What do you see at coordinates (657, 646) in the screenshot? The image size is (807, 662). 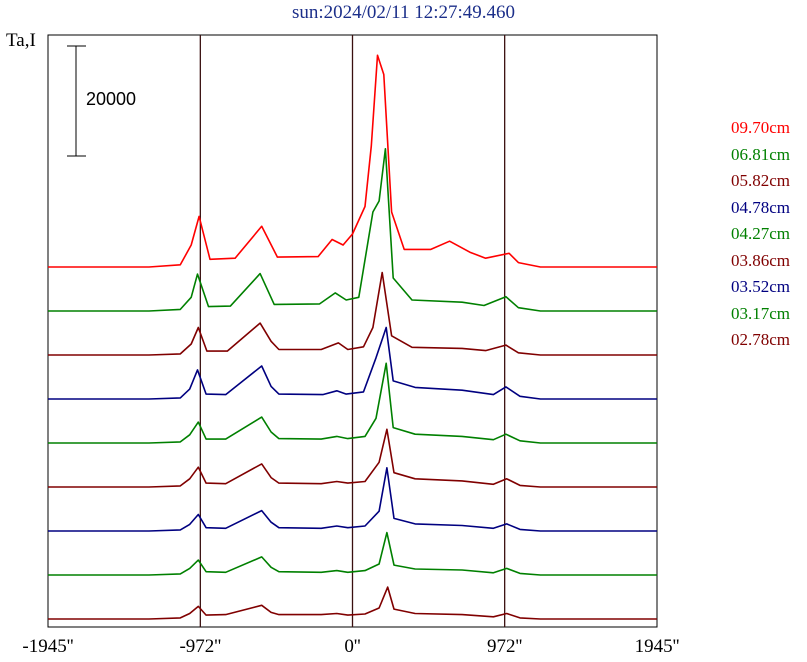 I see `x-tick-label: 1945''` at bounding box center [657, 646].